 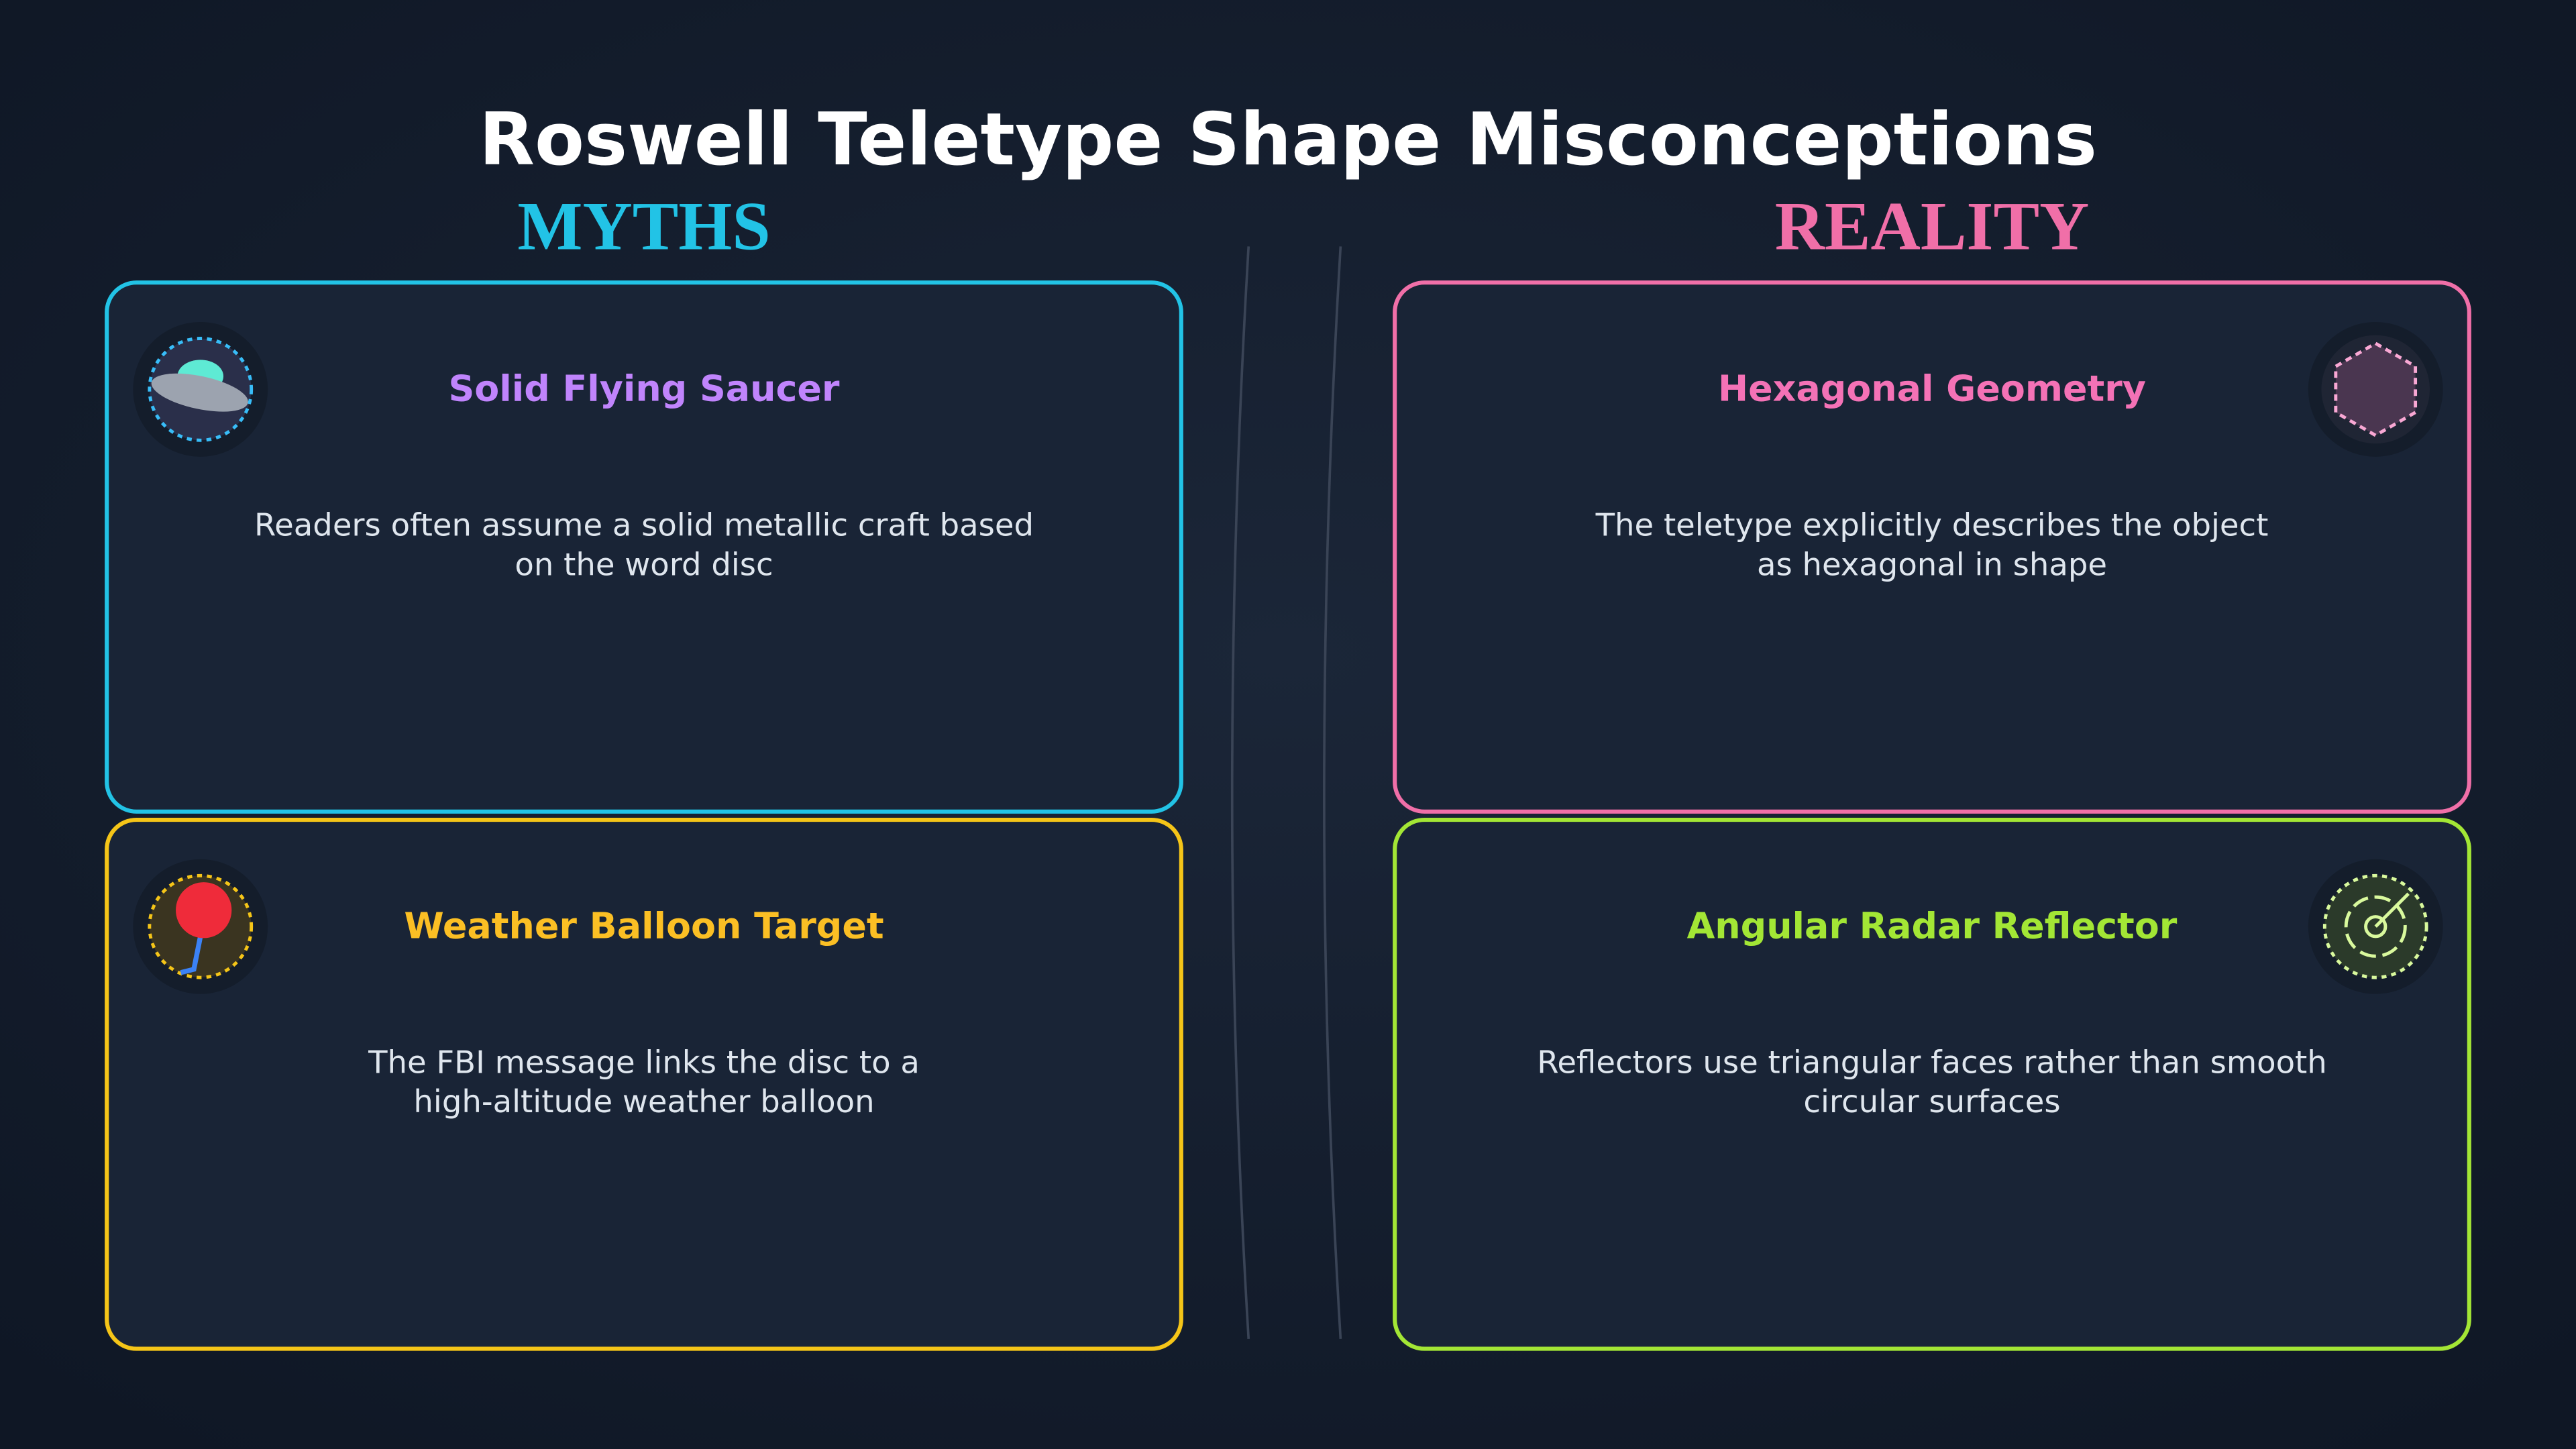 I want to click on card-title: Angular Radar Reflector, so click(x=1932, y=925).